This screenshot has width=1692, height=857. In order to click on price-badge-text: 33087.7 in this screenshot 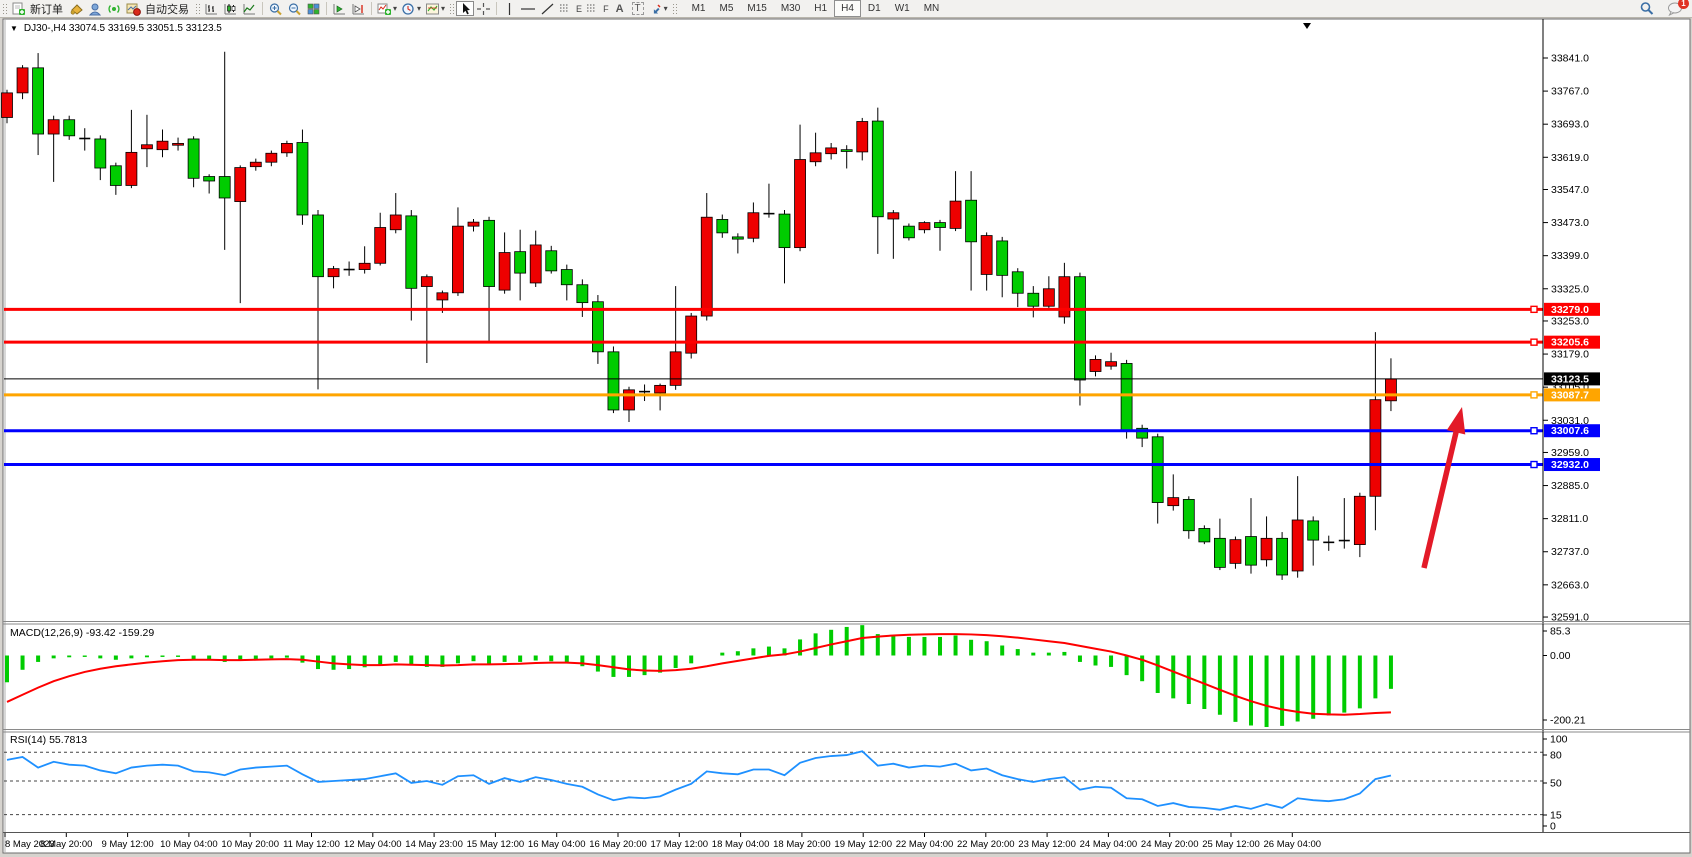, I will do `click(1570, 395)`.